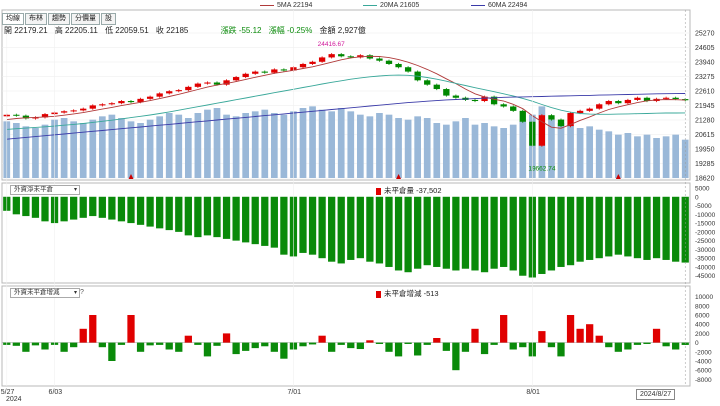  Describe the element at coordinates (370, 5) in the screenshot. I see `line-swatch-icon` at that location.